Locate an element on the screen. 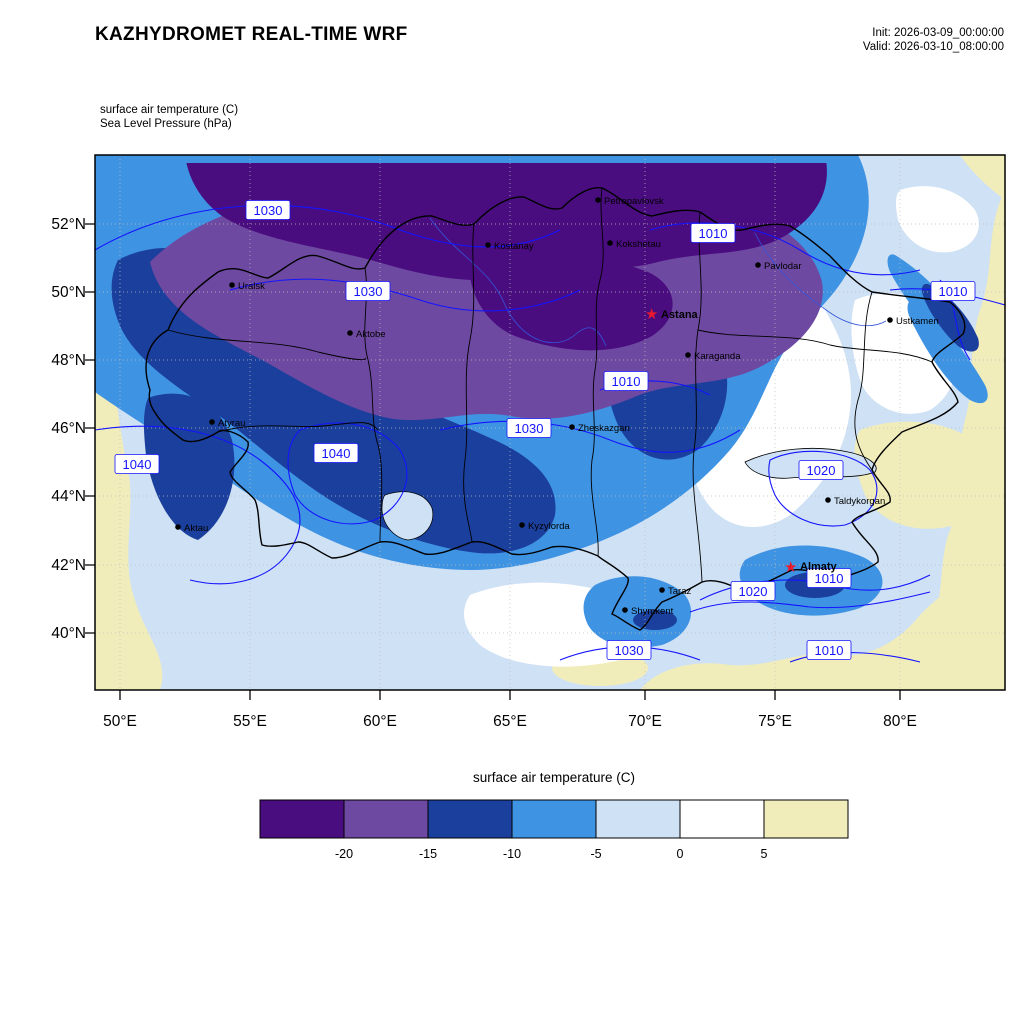  lat-tick-label: 46°N is located at coordinates (68, 428).